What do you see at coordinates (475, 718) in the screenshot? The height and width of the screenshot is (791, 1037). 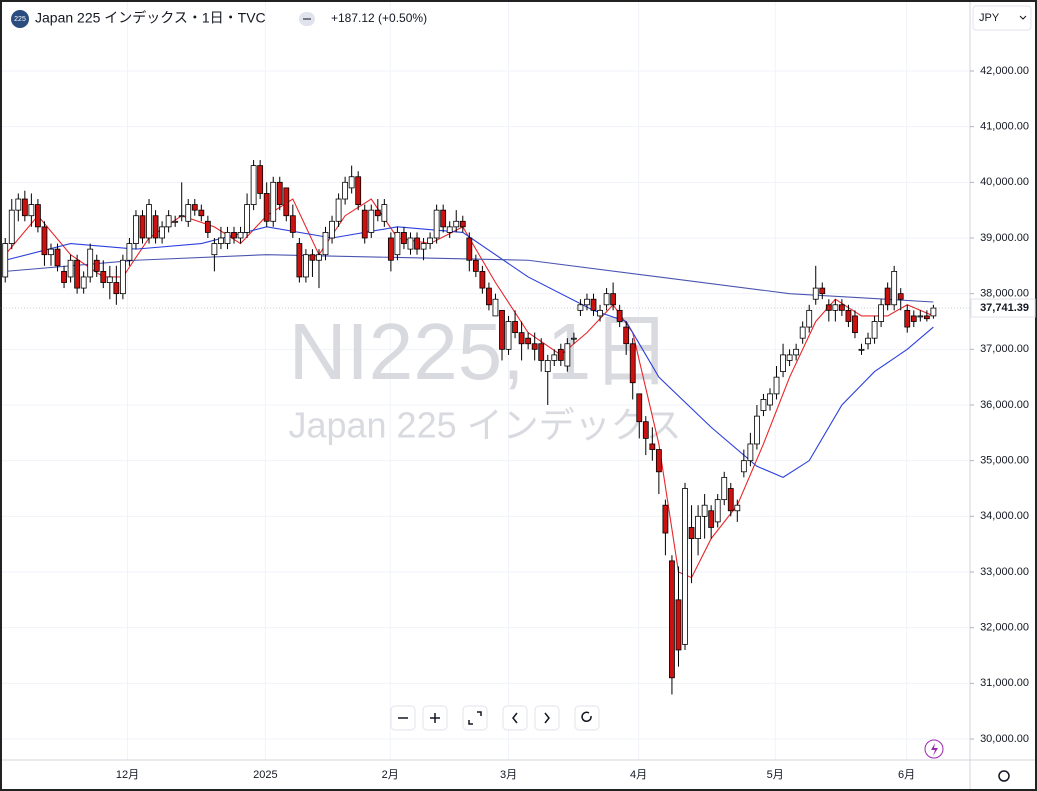 I see `reset-scale` at bounding box center [475, 718].